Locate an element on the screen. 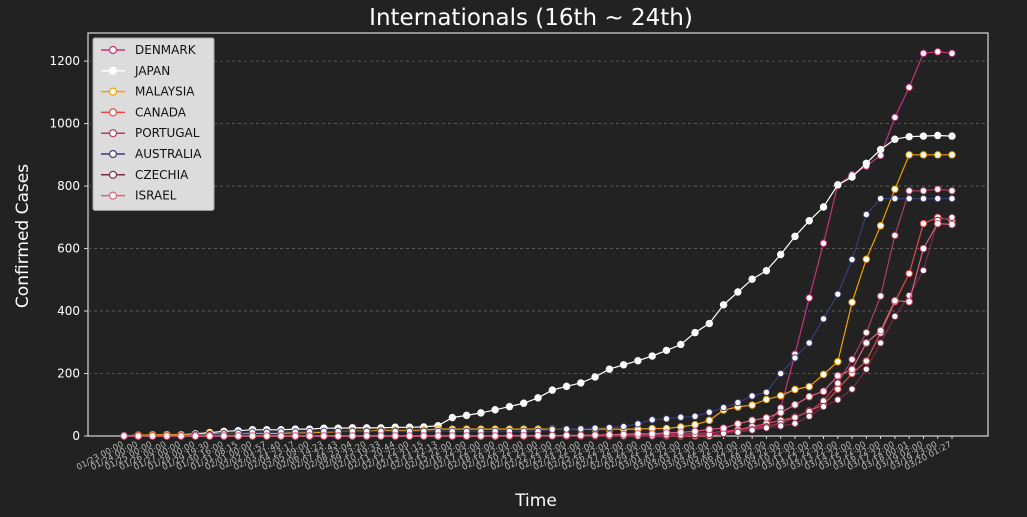  legend-item: AUSTRALIA is located at coordinates (151, 154).